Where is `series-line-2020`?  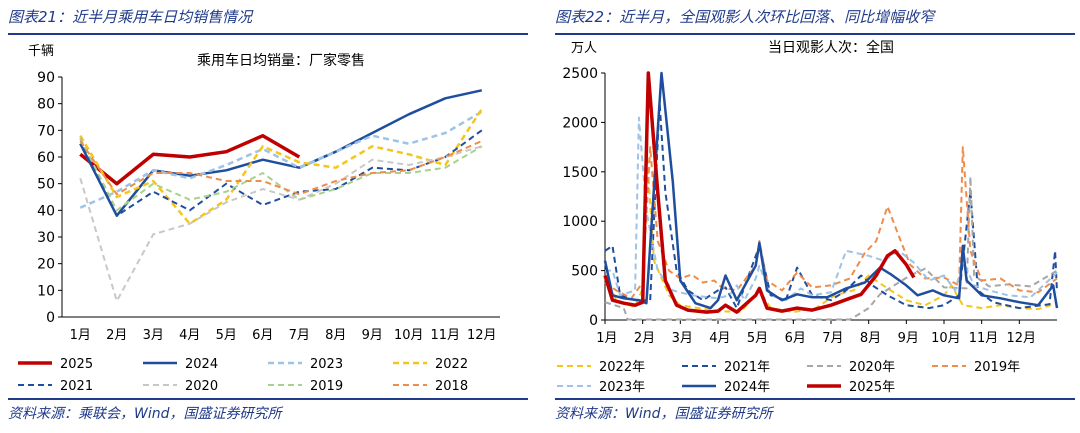 series-line-2020 is located at coordinates (281, 223).